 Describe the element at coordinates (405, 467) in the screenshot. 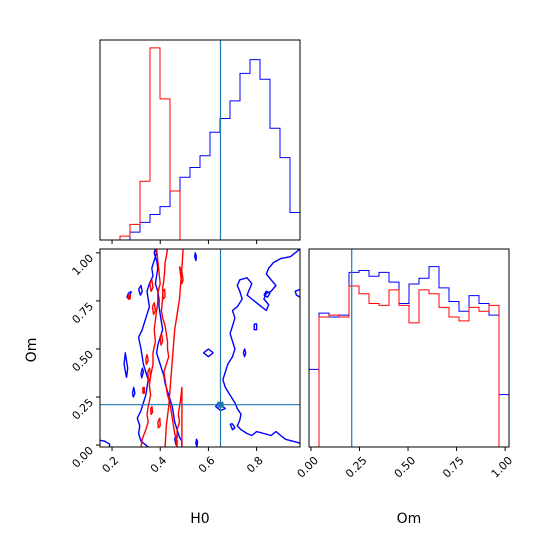

I see `om-hist-tick-label: 0.50` at that location.